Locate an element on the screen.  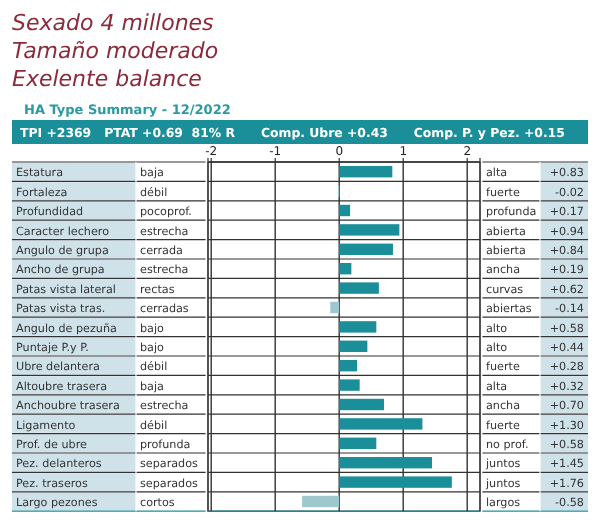
text: Exelente balance is located at coordinates (107, 79).